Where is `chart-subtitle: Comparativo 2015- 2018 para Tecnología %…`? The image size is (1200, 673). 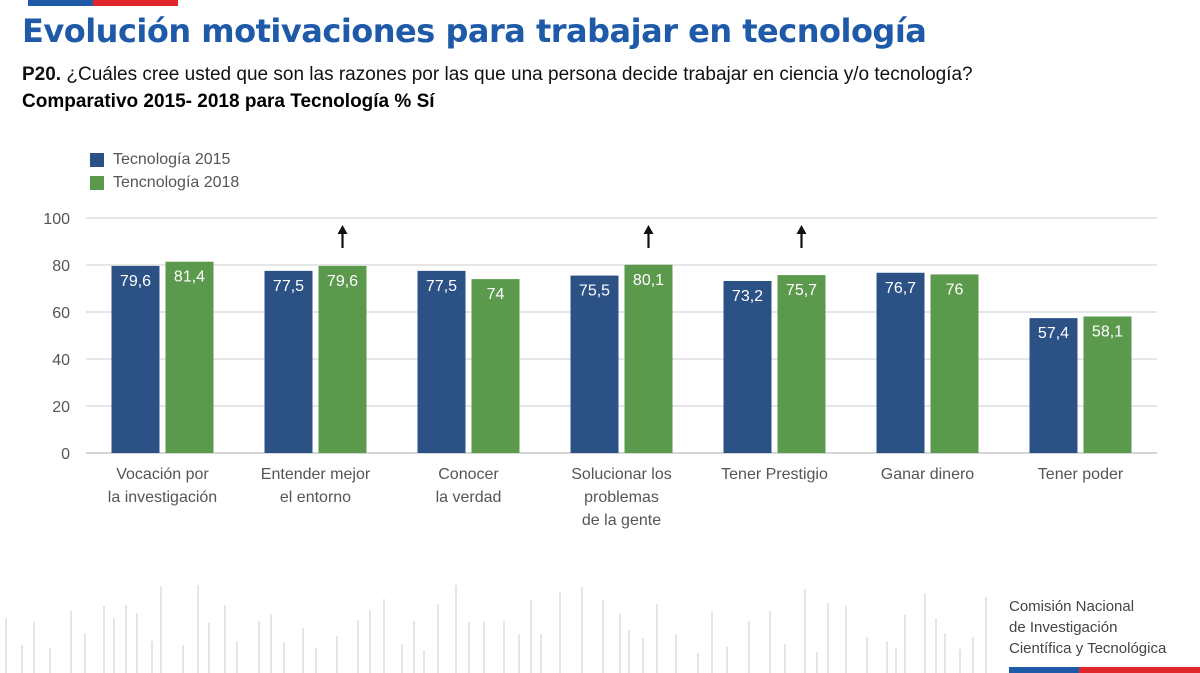
chart-subtitle: Comparativo 2015- 2018 para Tecnología %… is located at coordinates (228, 101).